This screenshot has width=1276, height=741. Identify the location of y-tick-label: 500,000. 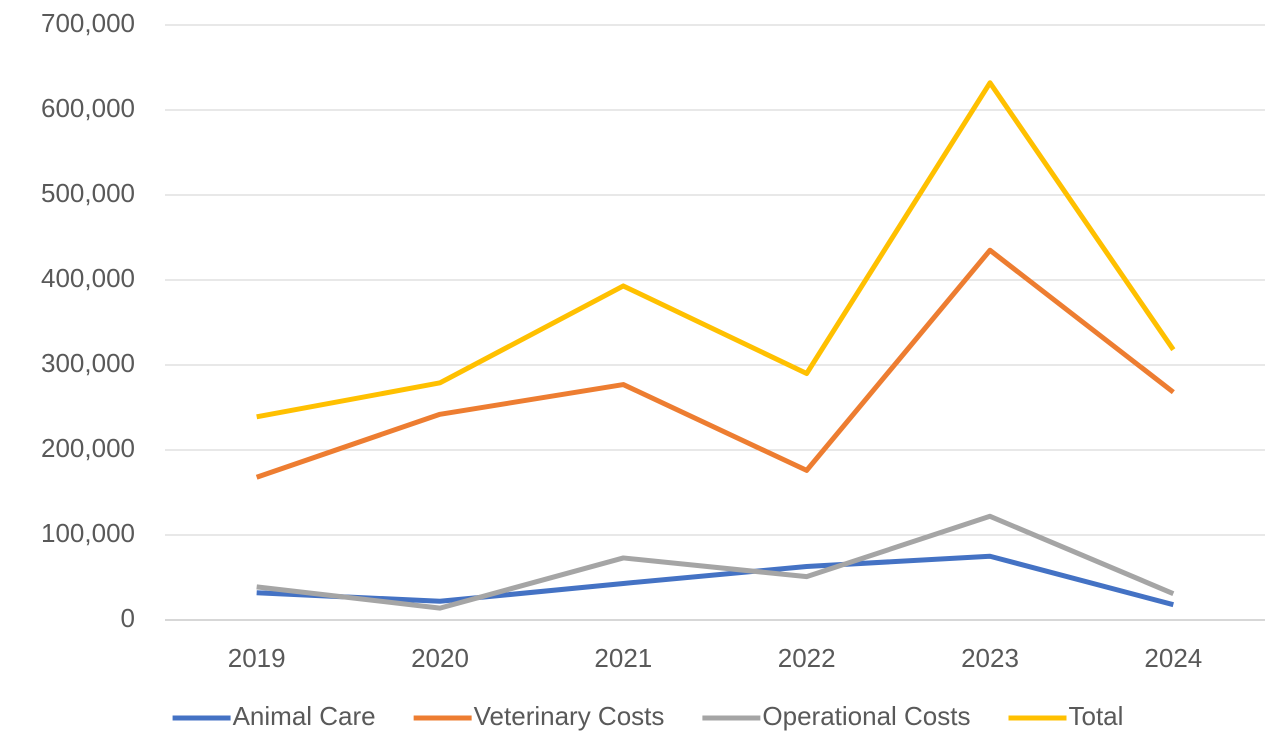
(88, 193).